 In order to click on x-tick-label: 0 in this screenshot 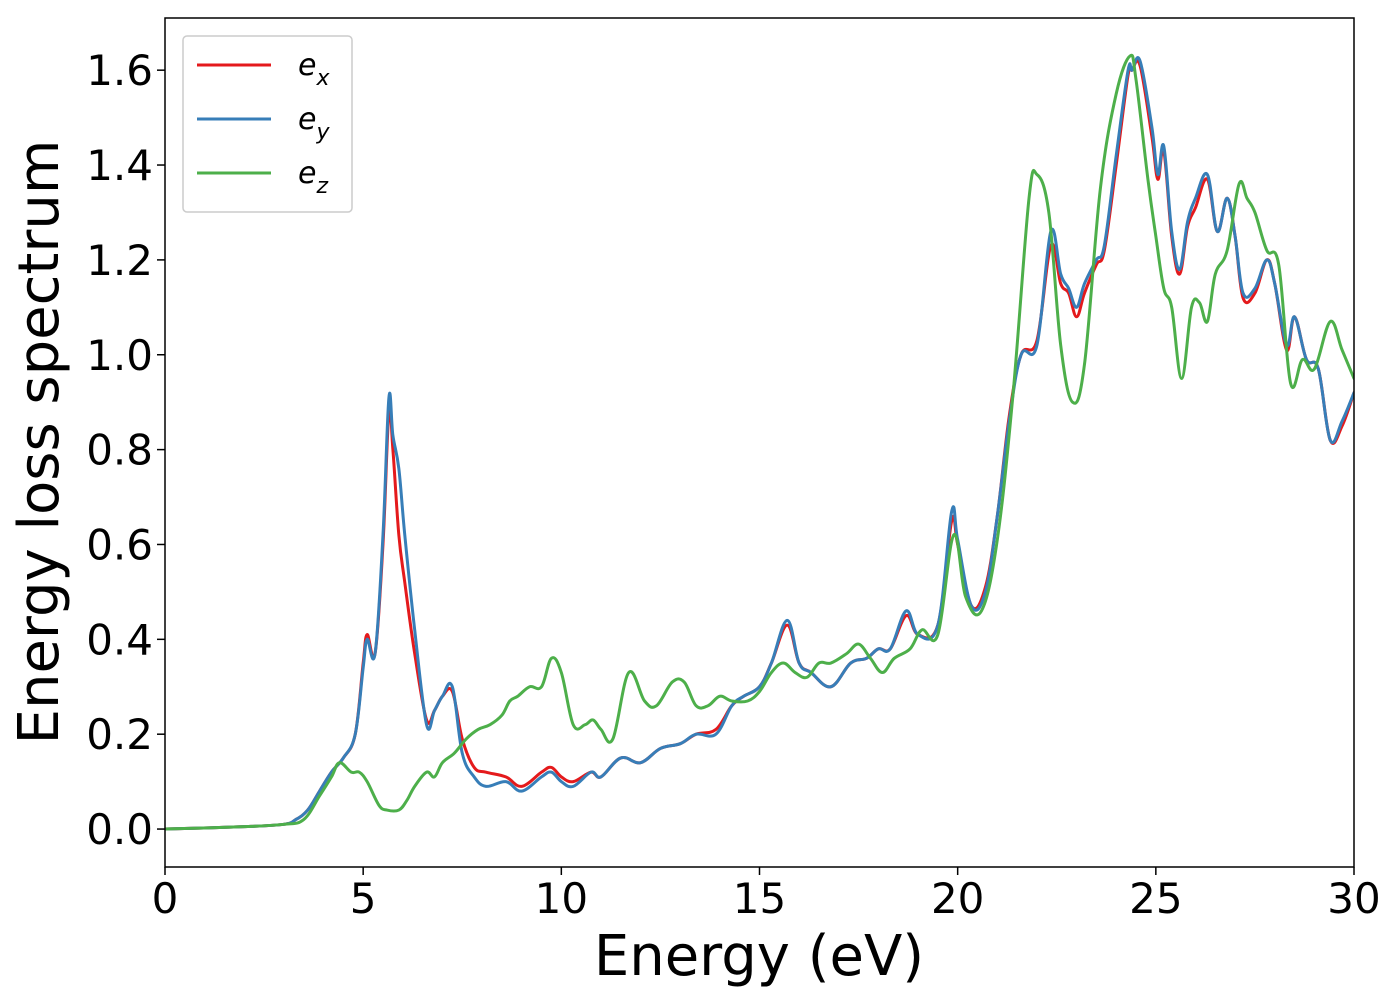, I will do `click(165, 898)`.